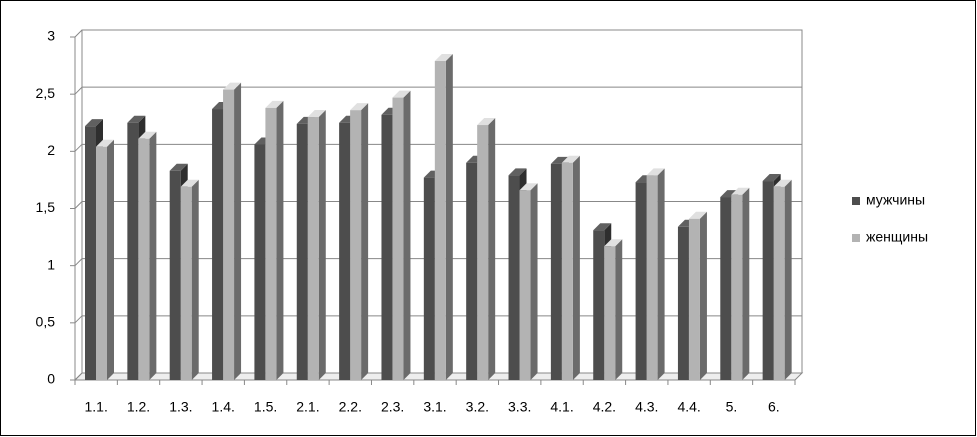 This screenshot has height=437, width=977. Describe the element at coordinates (51, 379) in the screenshot. I see `y-tick-label: 0` at that location.